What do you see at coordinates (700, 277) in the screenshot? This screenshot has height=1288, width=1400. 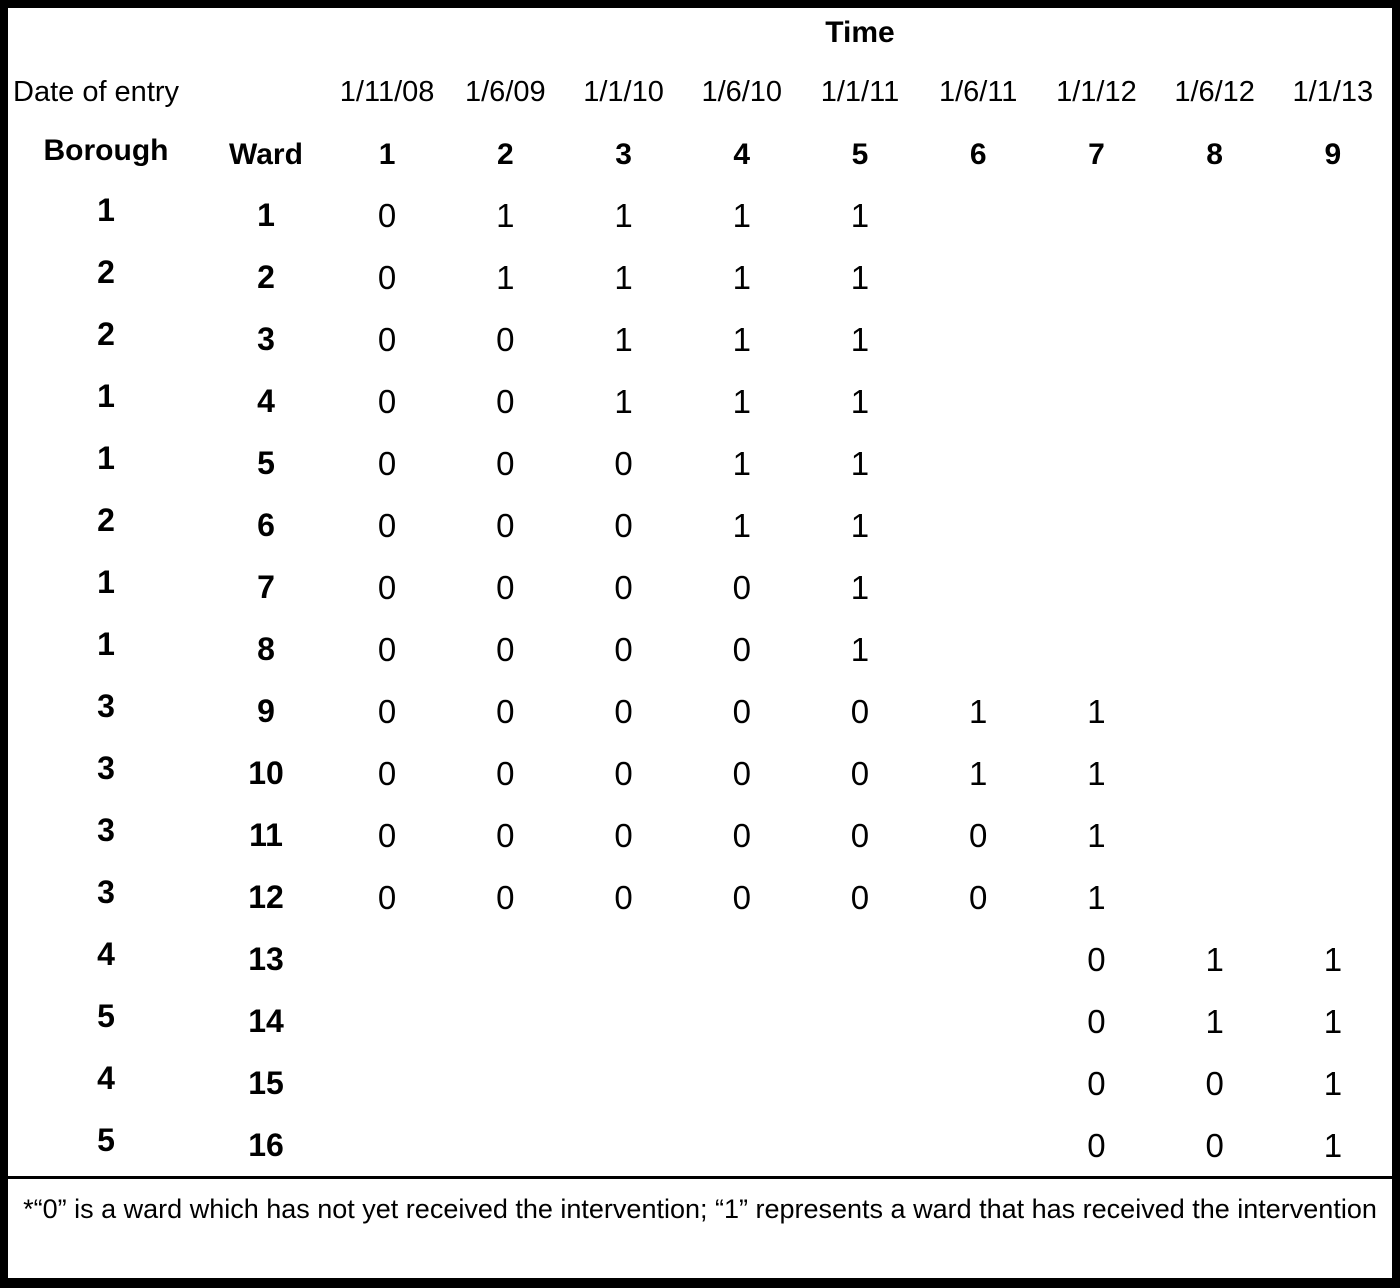 I see `table-row: 2 2 0 1 1 1 1` at bounding box center [700, 277].